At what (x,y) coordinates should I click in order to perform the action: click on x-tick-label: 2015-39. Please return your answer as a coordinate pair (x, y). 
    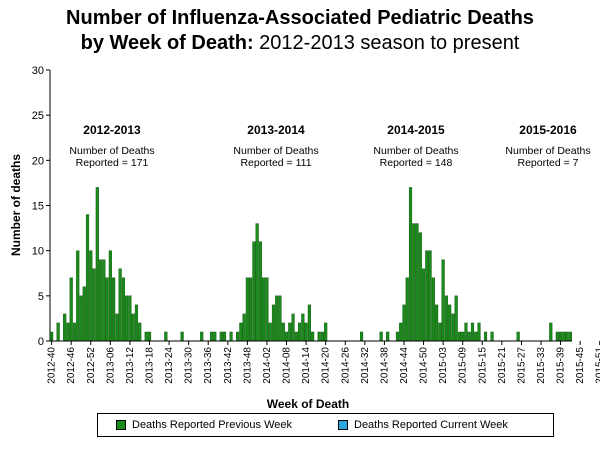
    Looking at the image, I should click on (561, 365).